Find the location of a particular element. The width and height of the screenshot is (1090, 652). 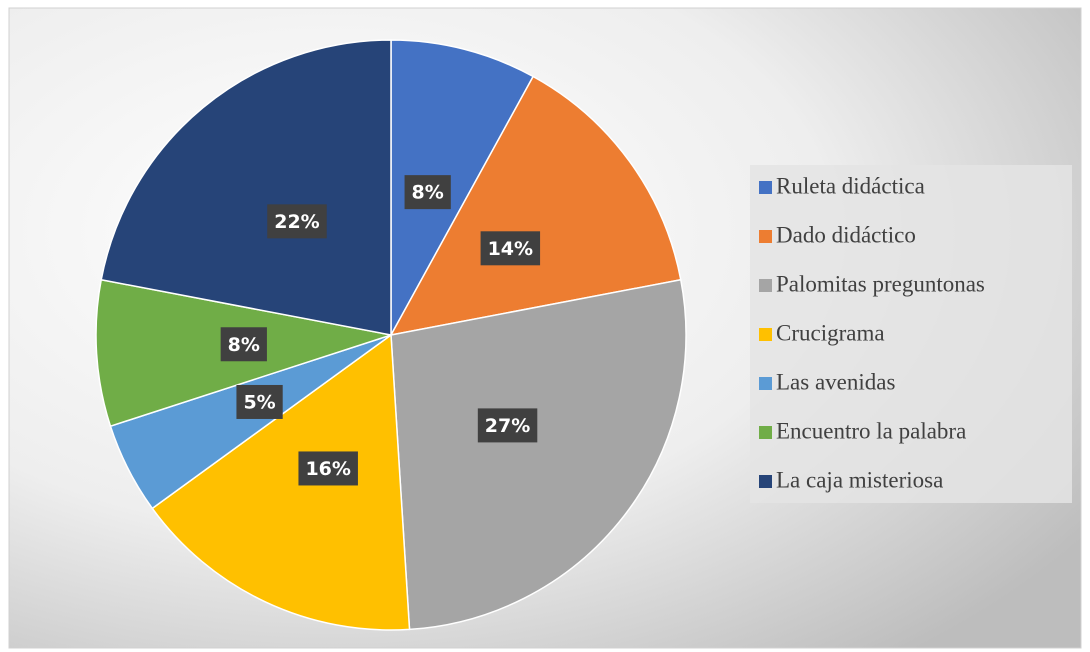

legend-label: La caja misteriosa is located at coordinates (859, 479).